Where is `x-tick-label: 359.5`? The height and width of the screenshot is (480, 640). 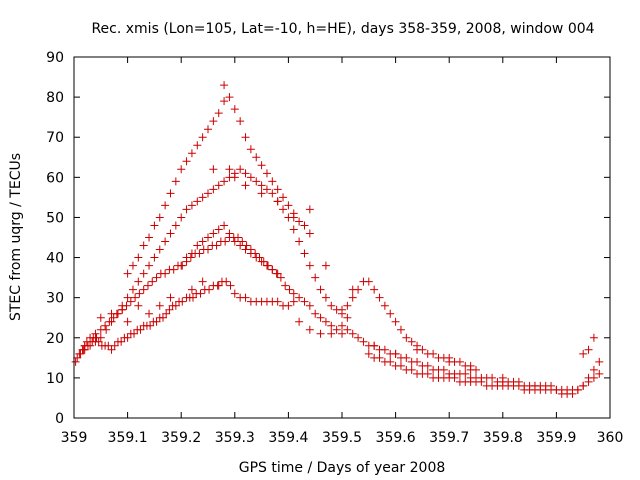 x-tick-label: 359.5 is located at coordinates (342, 438).